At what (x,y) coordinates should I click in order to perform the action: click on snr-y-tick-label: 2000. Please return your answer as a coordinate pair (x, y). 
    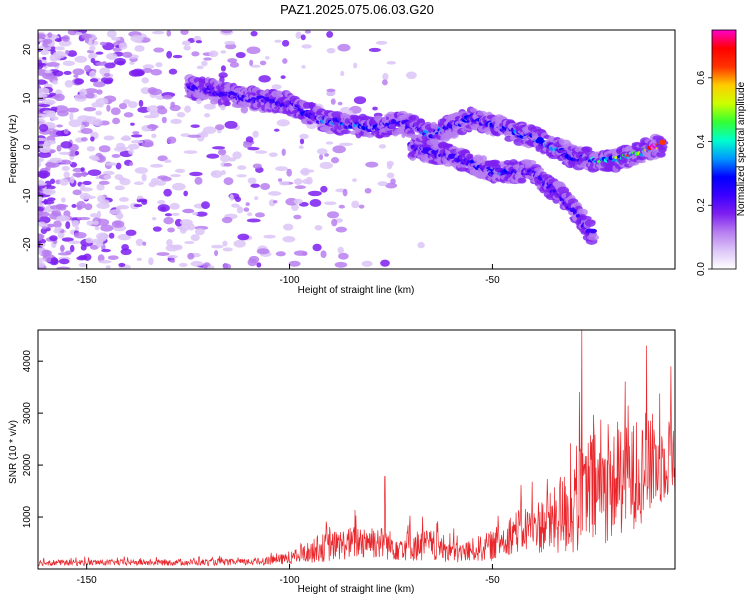
    Looking at the image, I should click on (27, 465).